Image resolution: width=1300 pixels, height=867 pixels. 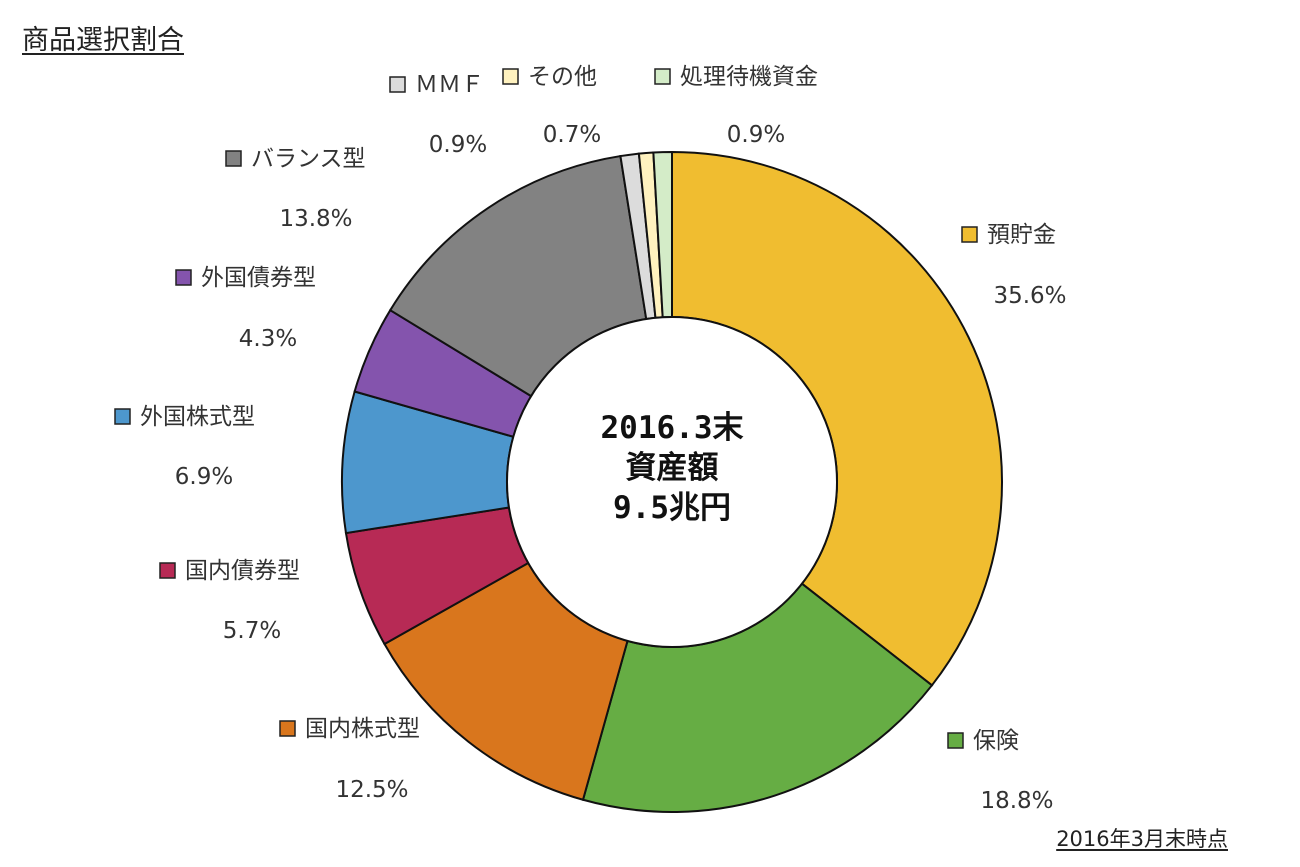 What do you see at coordinates (996, 741) in the screenshot?
I see `slice-name-label-2: 保険` at bounding box center [996, 741].